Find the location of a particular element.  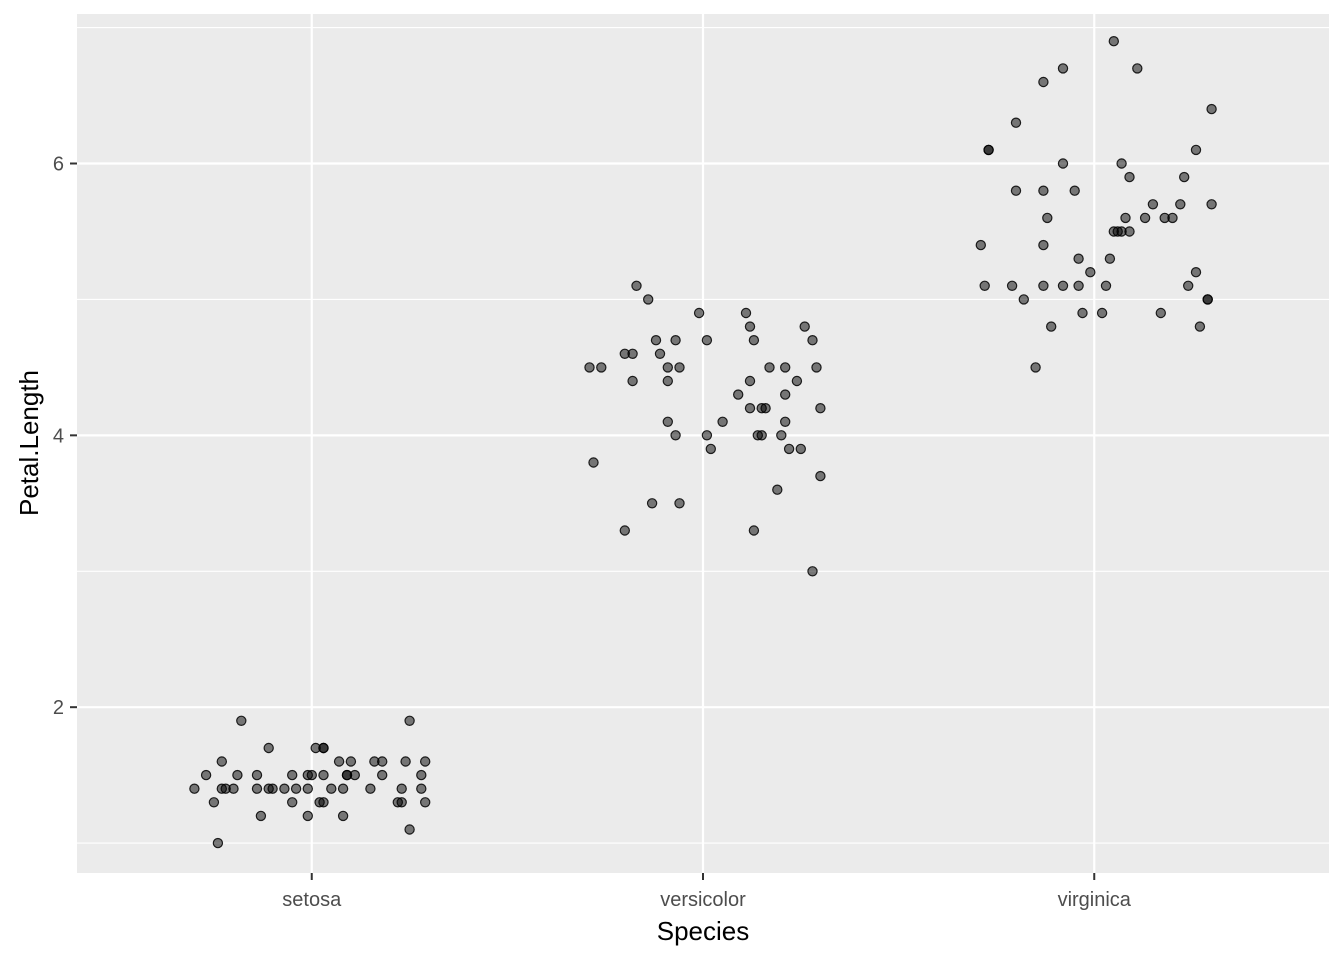

y-tick-label: 6 is located at coordinates (58, 165).